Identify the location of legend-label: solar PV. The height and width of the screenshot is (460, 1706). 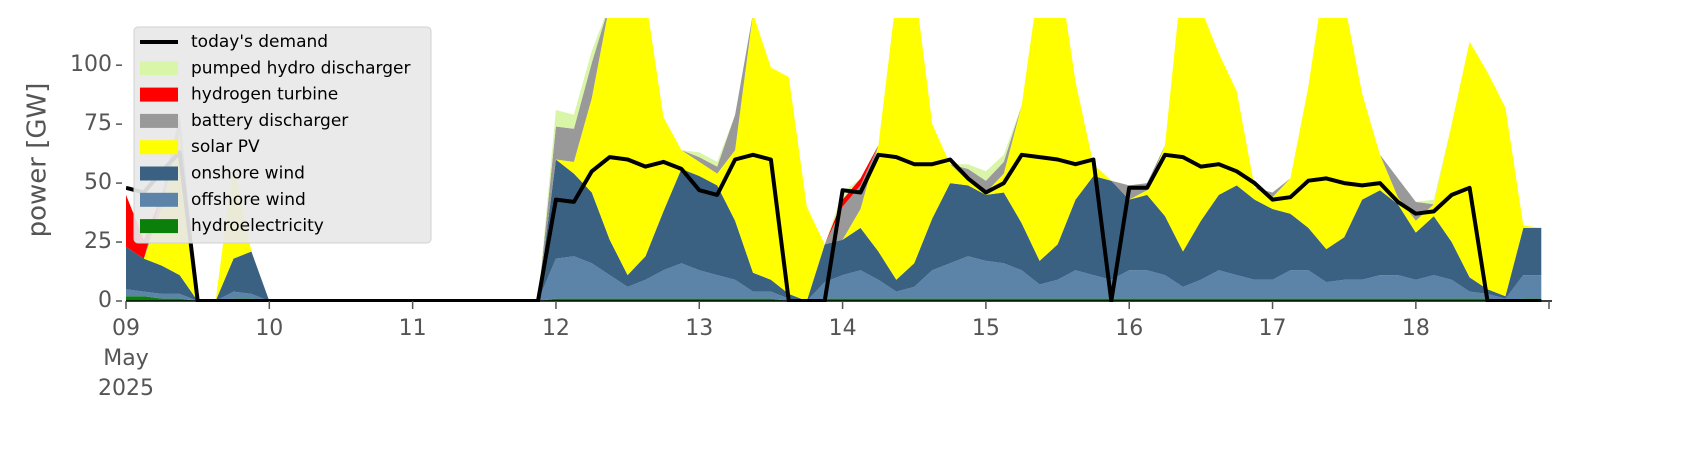
(225, 147).